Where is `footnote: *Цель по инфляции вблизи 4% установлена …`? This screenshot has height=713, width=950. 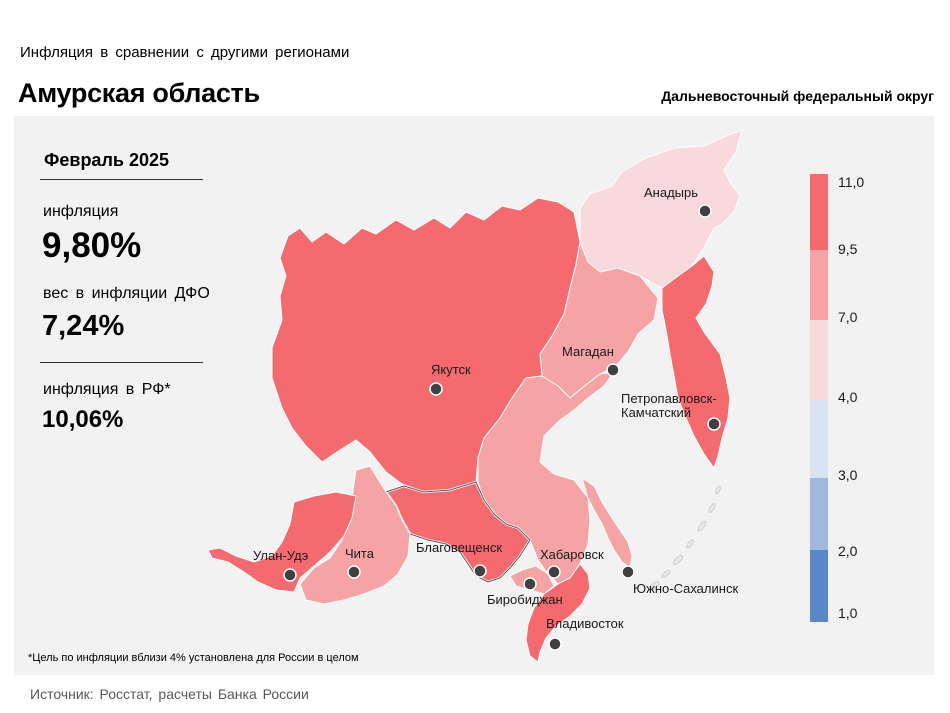
footnote: *Цель по инфляции вблизи 4% установлена … is located at coordinates (193, 658).